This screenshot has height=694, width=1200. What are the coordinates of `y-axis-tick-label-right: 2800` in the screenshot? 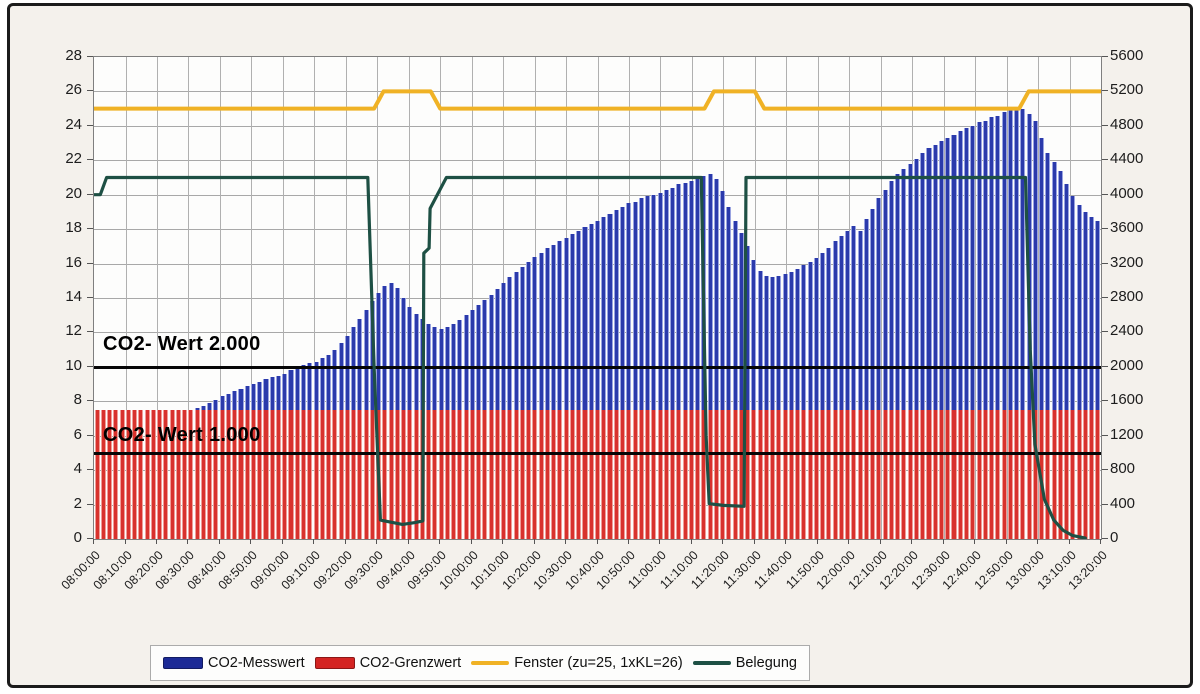 It's located at (1127, 296).